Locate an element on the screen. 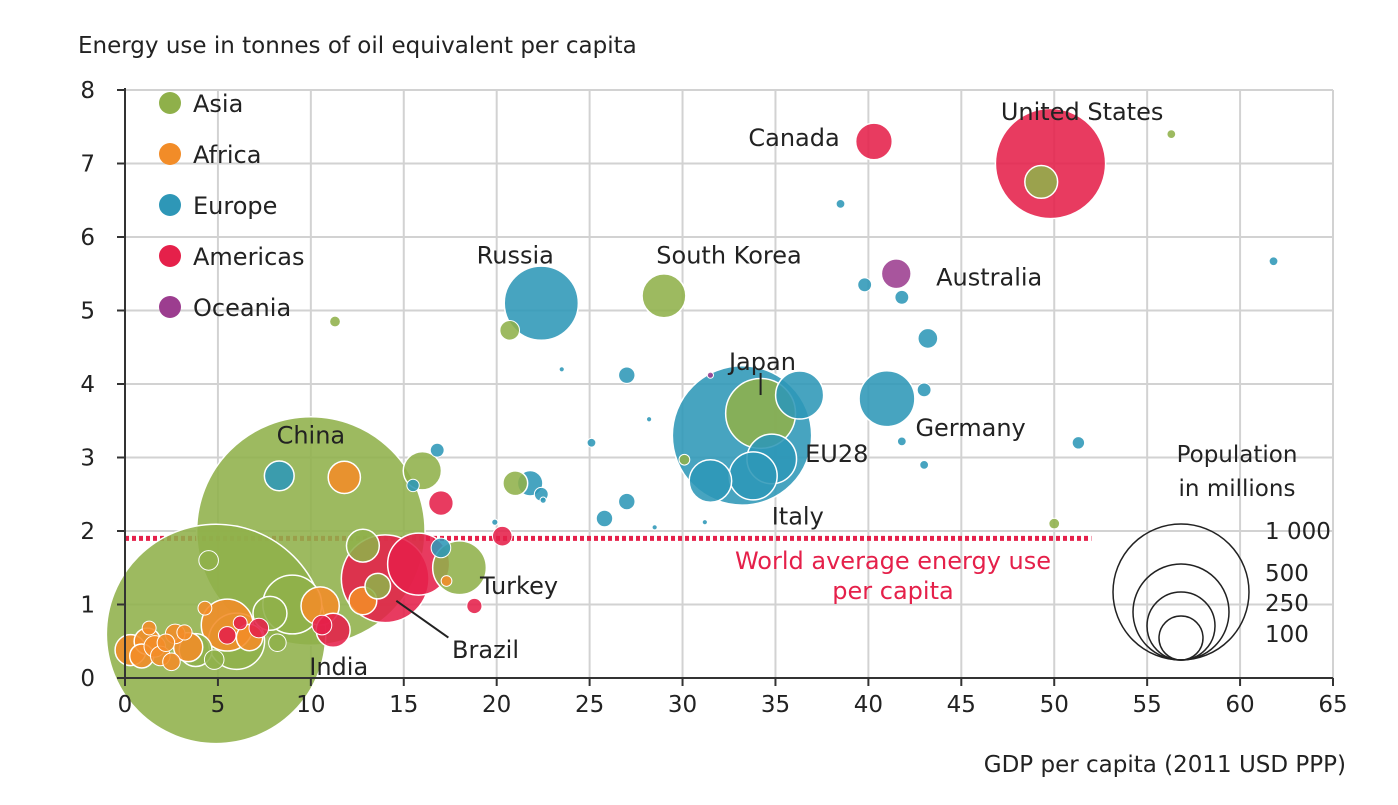 The width and height of the screenshot is (1398, 805). y-tick-label: 1 is located at coordinates (87, 606).